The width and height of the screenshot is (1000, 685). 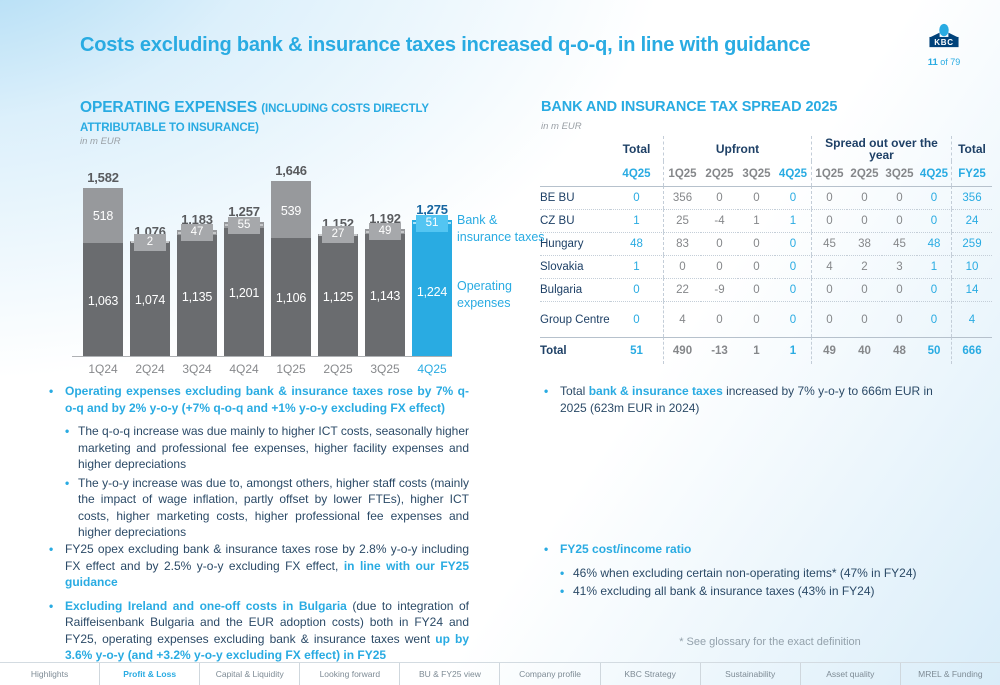 I want to click on value-cell: 1, so click(x=637, y=266).